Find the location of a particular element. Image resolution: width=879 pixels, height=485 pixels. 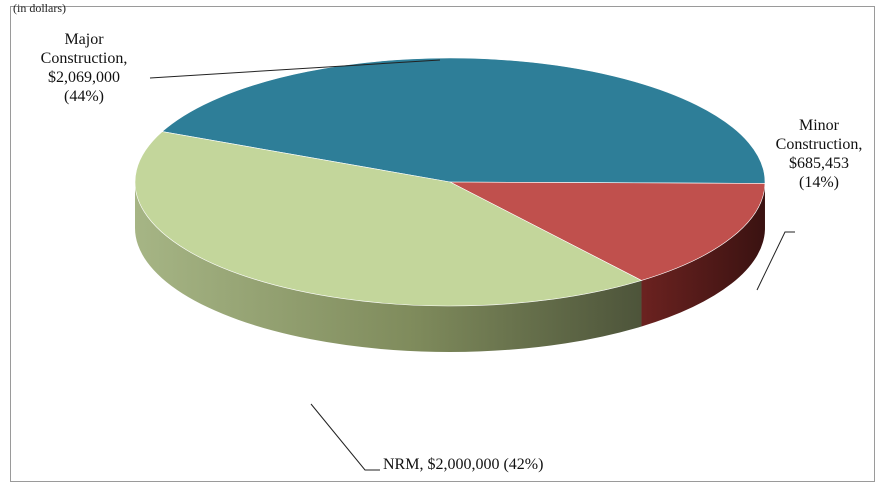

pie-side-minor-construction is located at coordinates (703, 255).